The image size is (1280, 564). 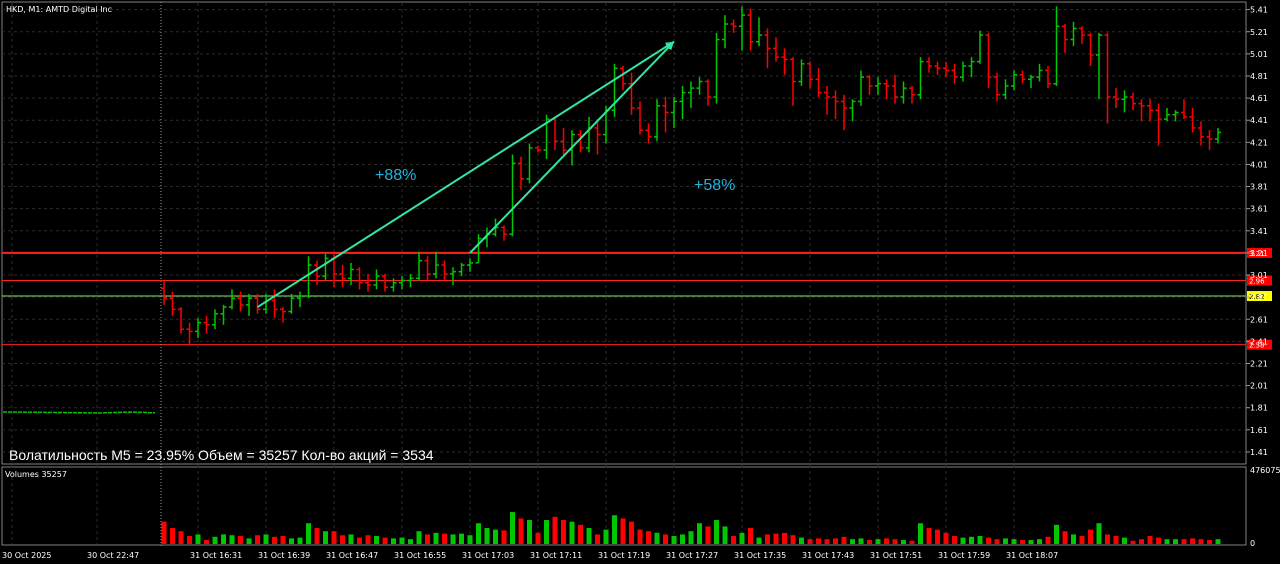 What do you see at coordinates (896, 555) in the screenshot?
I see `x-tick-label: 31 Oct 17:51` at bounding box center [896, 555].